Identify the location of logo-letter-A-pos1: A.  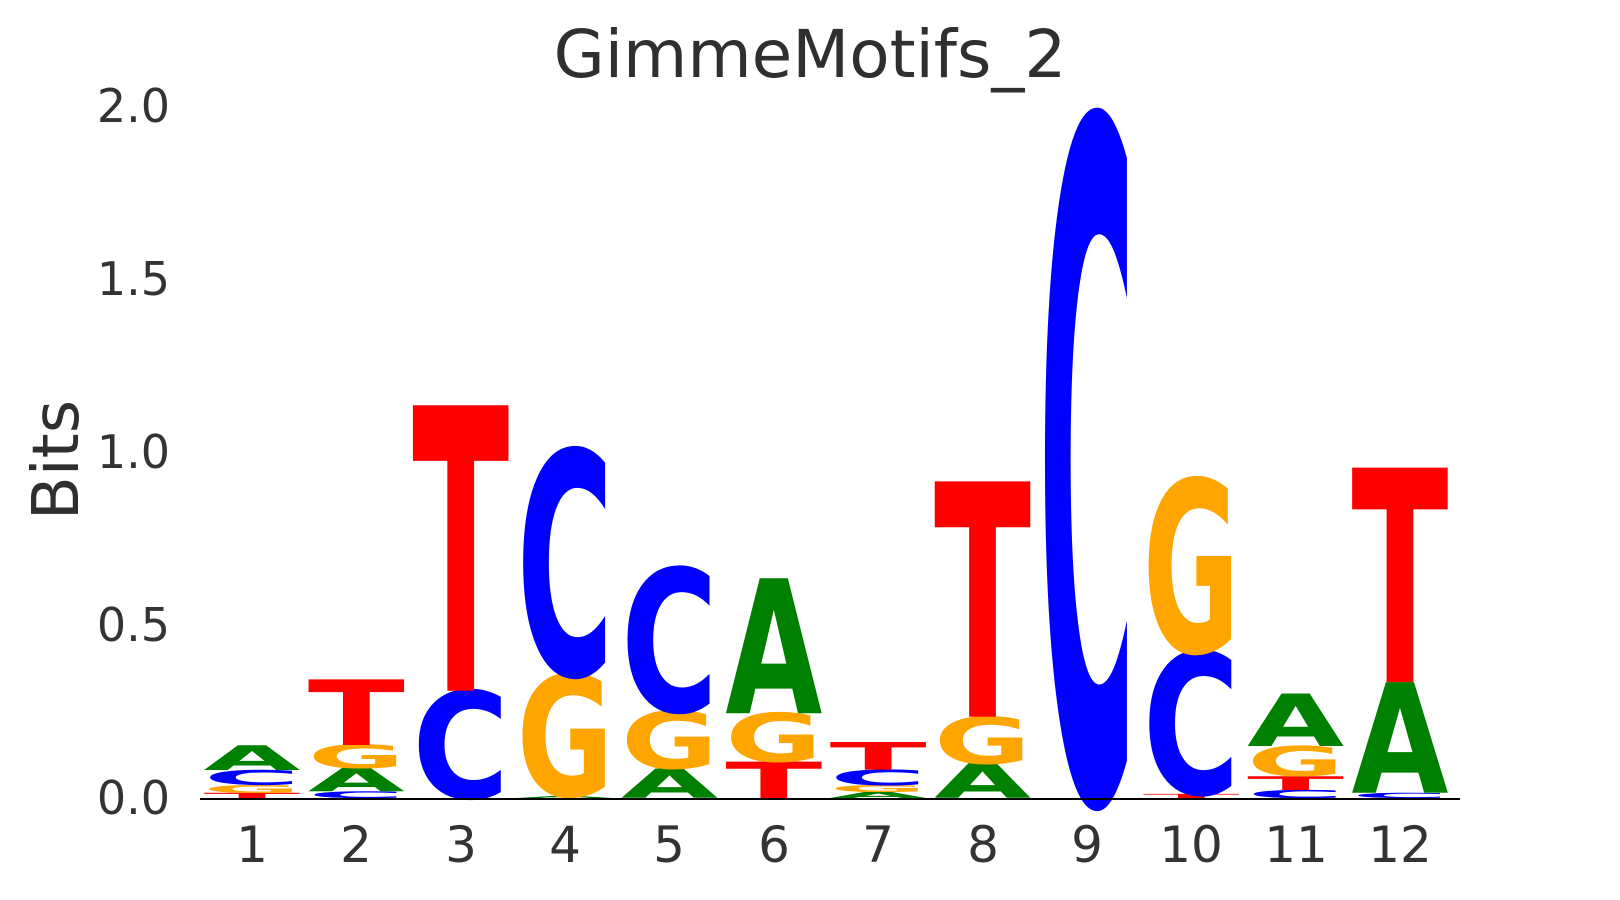
(252, 758).